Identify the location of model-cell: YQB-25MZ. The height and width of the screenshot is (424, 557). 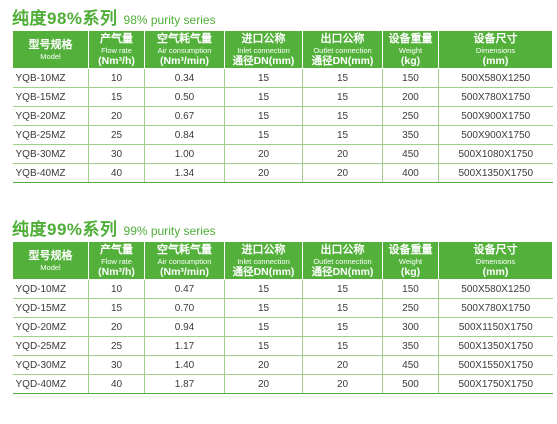
(50, 135).